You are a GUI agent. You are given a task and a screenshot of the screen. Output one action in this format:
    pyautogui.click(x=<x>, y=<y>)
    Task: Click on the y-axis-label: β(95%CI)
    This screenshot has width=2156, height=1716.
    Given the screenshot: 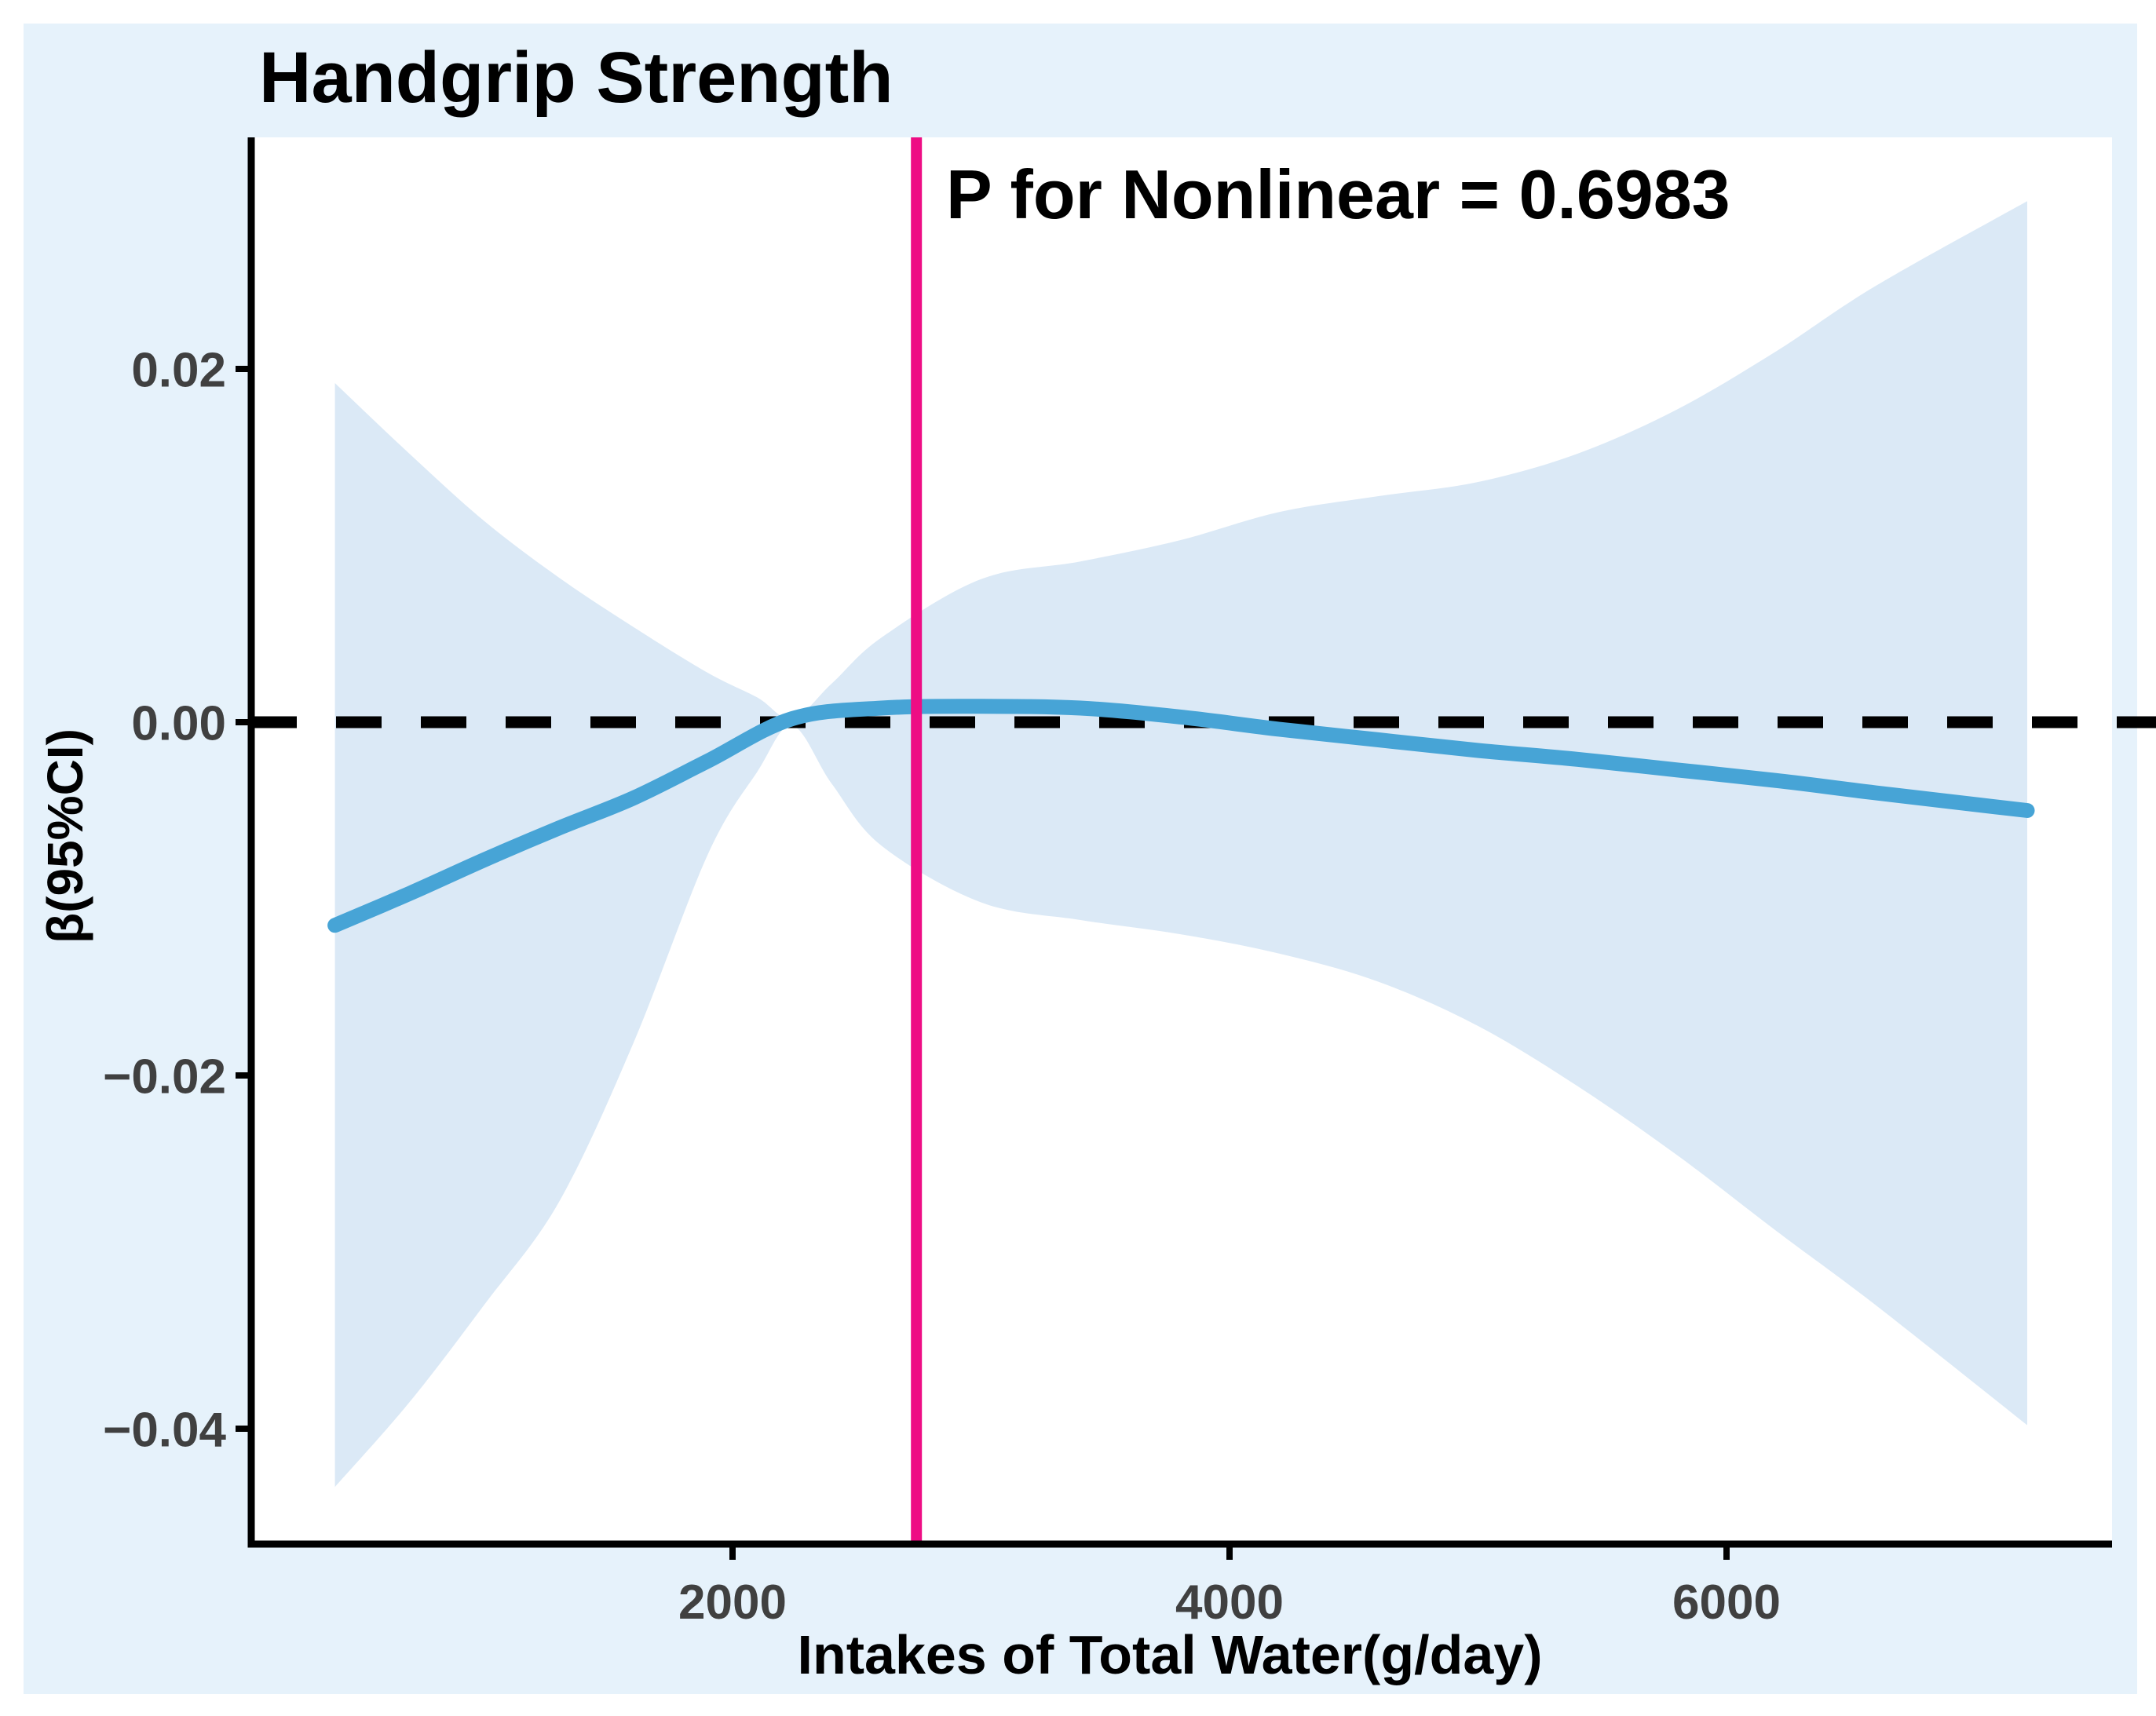 What is the action you would take?
    pyautogui.click(x=65, y=836)
    